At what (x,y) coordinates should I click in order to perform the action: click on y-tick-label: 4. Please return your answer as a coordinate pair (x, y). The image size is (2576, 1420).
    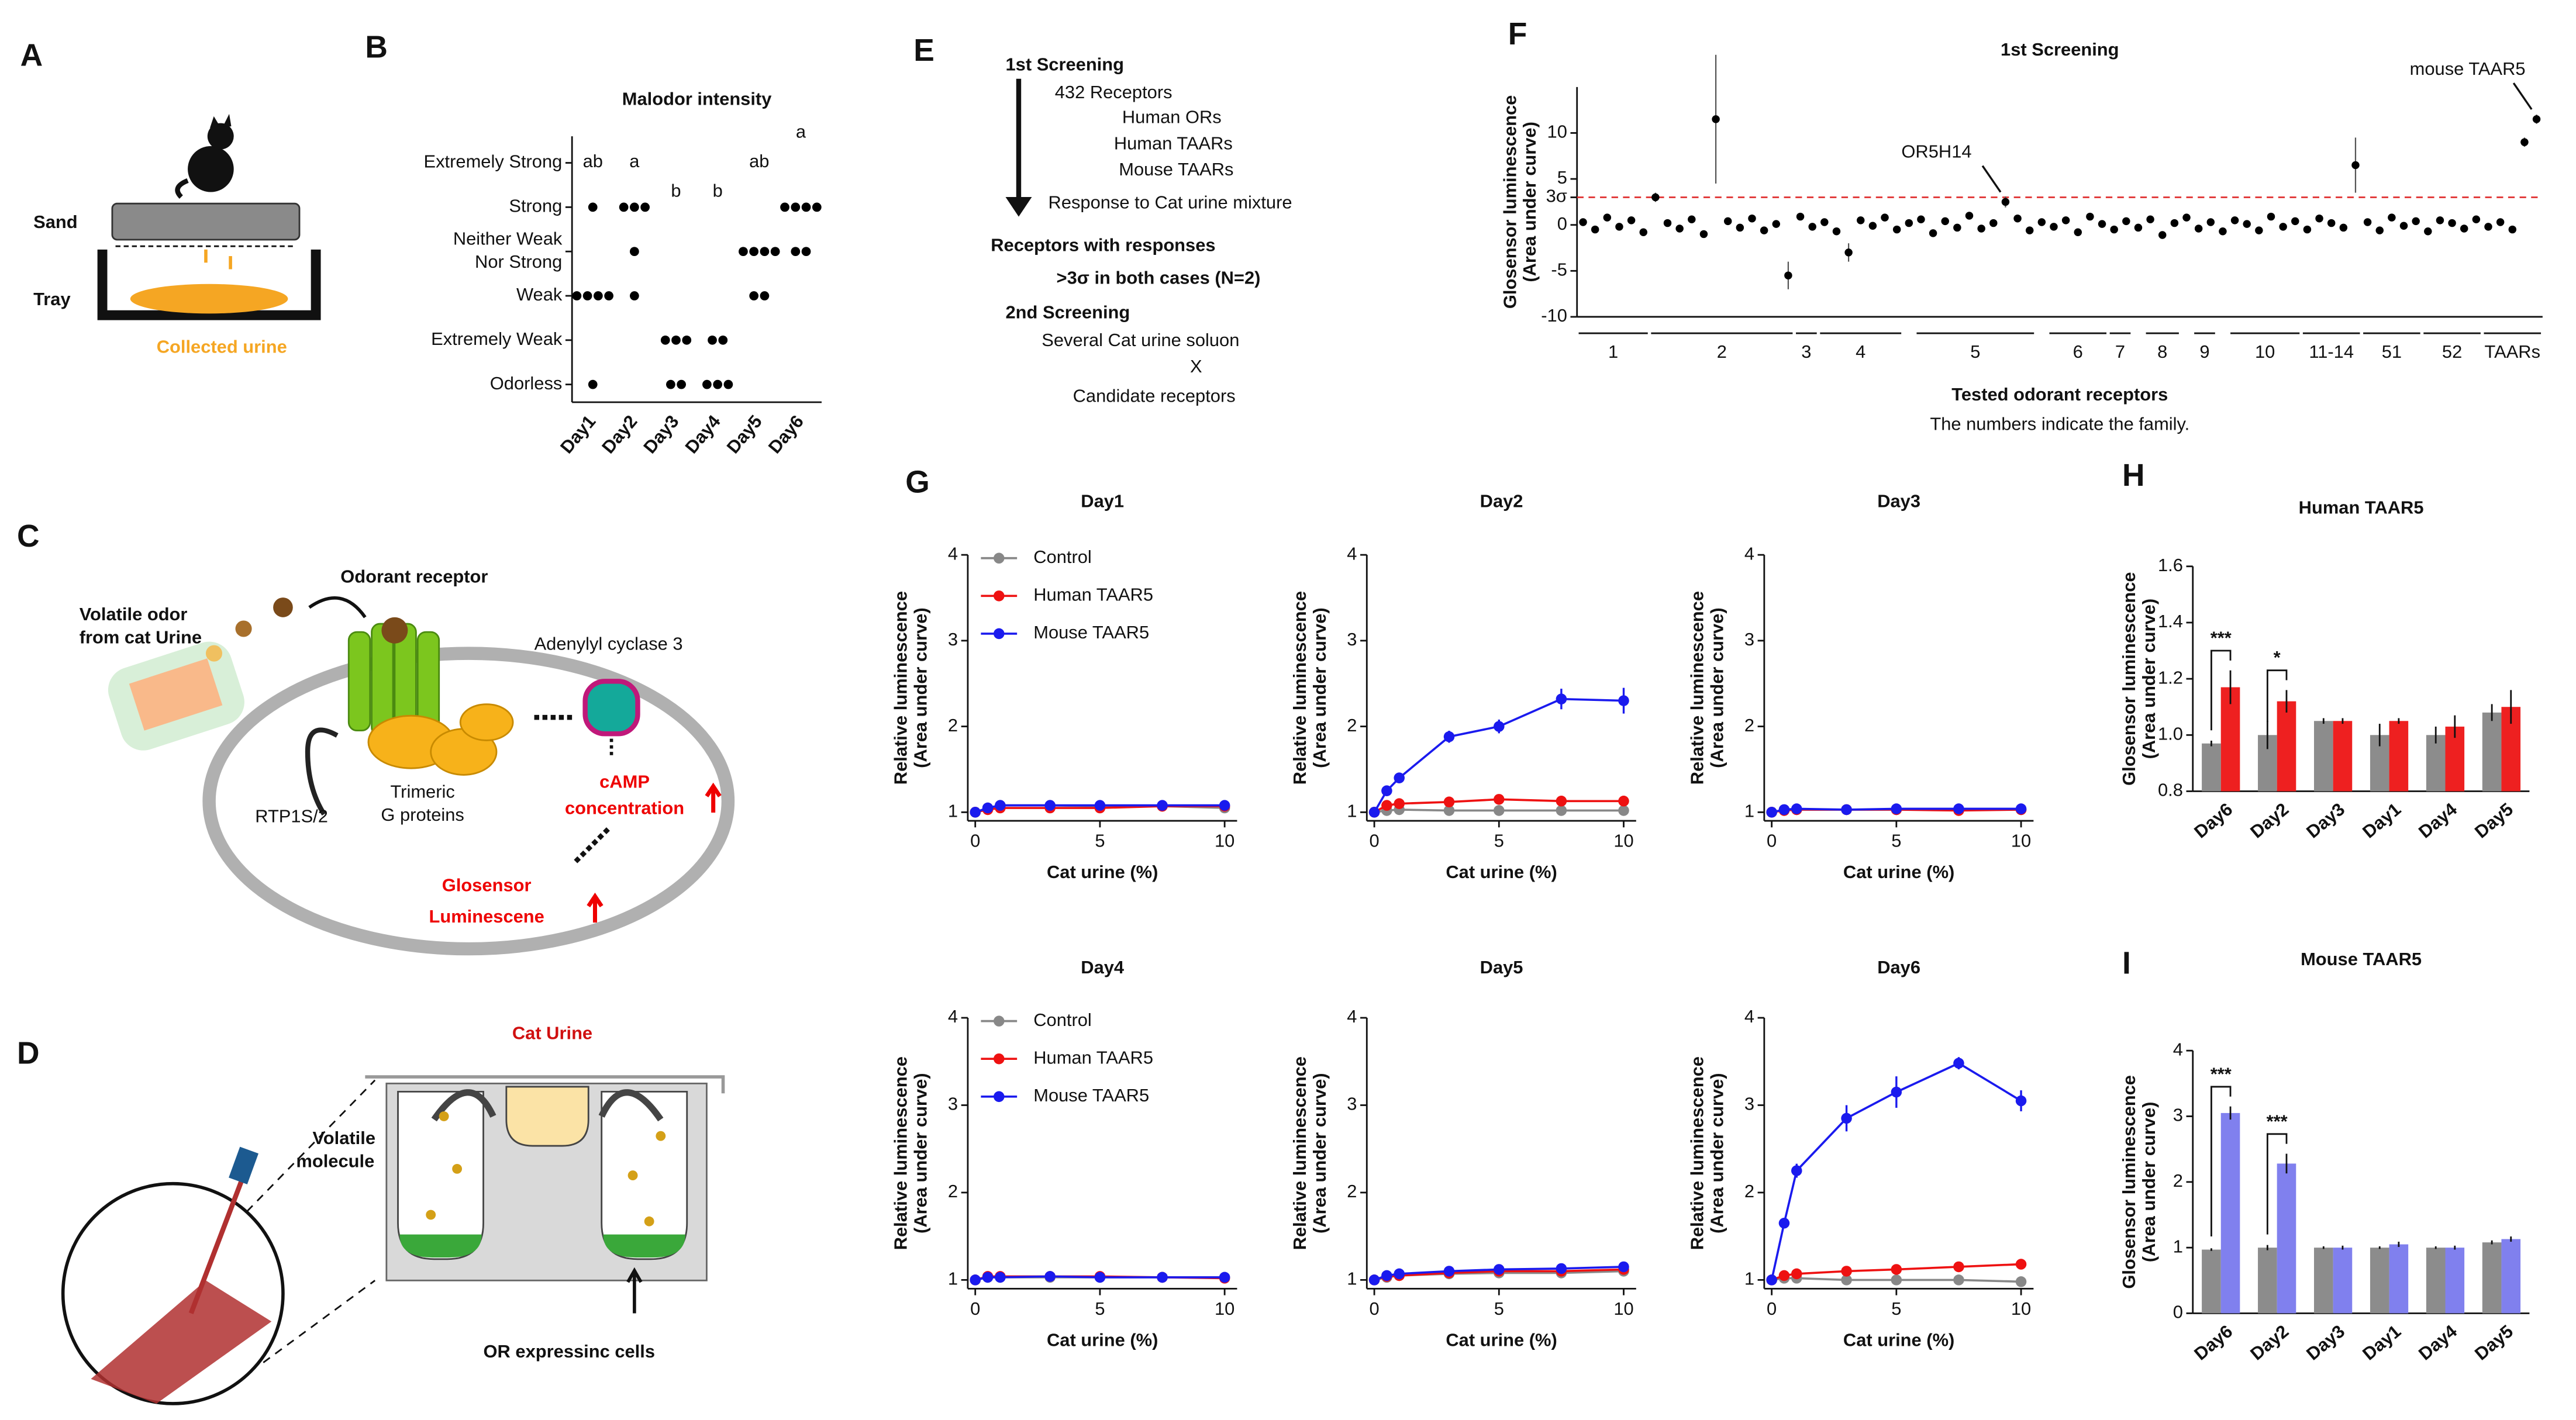
    Looking at the image, I should click on (1352, 1016).